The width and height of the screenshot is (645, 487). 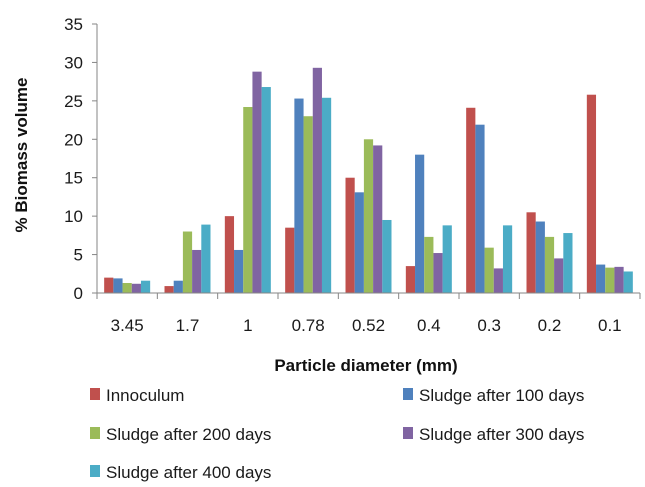 What do you see at coordinates (610, 325) in the screenshot?
I see `x-tick-label: 0.1` at bounding box center [610, 325].